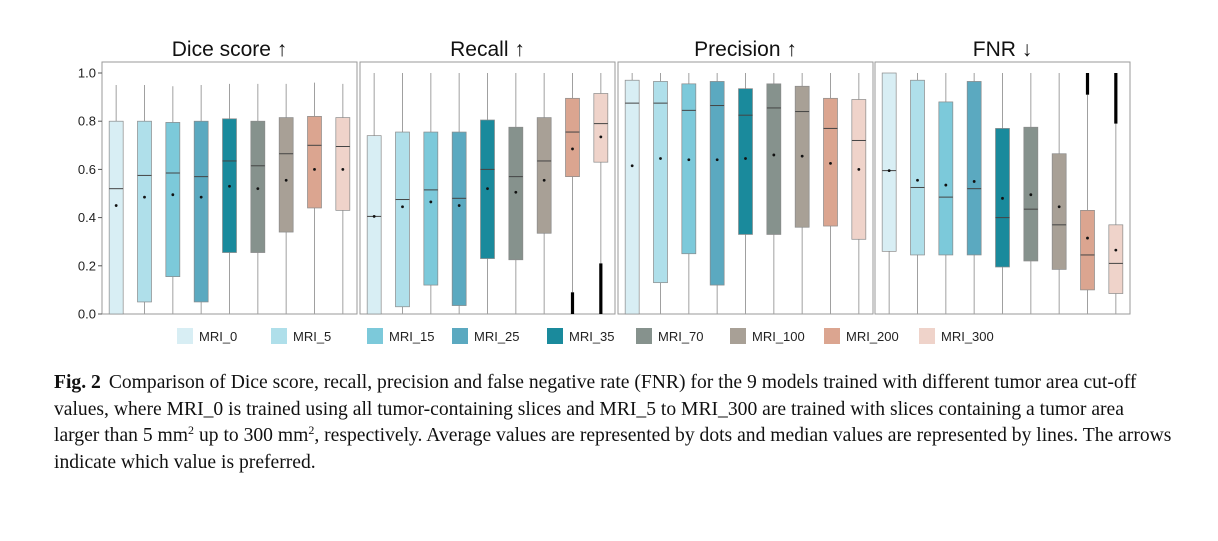 The width and height of the screenshot is (1218, 541). I want to click on y-tick-label: 0.0, so click(87, 314).